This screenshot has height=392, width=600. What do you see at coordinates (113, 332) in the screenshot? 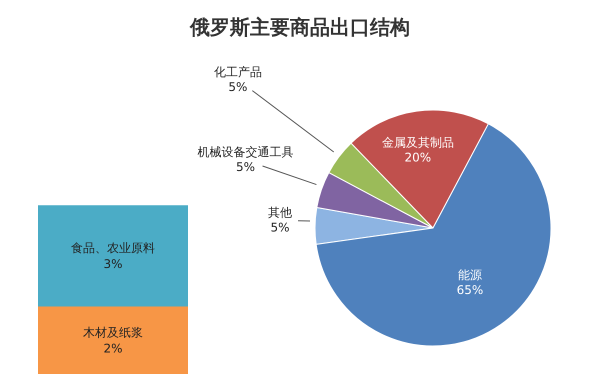
I see `series-label: 木材及纸浆` at bounding box center [113, 332].